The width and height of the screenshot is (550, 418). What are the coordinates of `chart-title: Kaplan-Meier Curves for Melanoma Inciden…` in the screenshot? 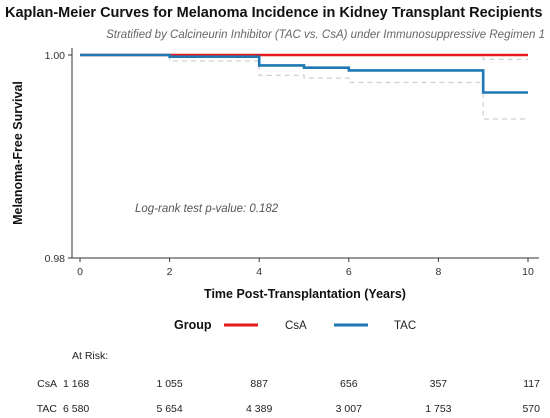 It's located at (273, 13).